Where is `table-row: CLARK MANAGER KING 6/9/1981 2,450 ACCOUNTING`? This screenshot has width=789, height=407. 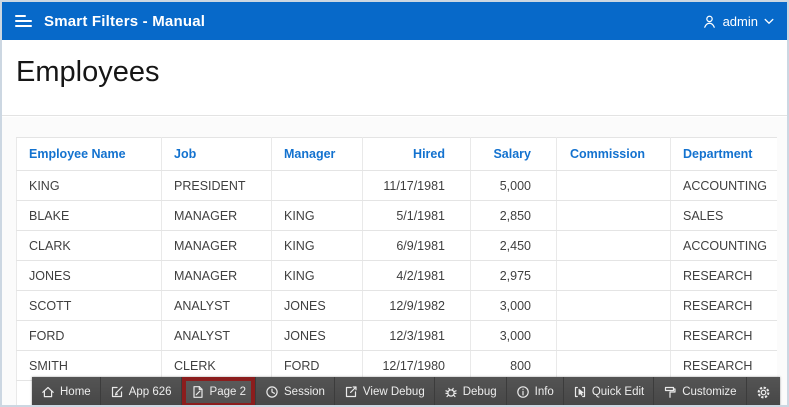
table-row: CLARK MANAGER KING 6/9/1981 2,450 ACCOUNTING is located at coordinates (396, 245).